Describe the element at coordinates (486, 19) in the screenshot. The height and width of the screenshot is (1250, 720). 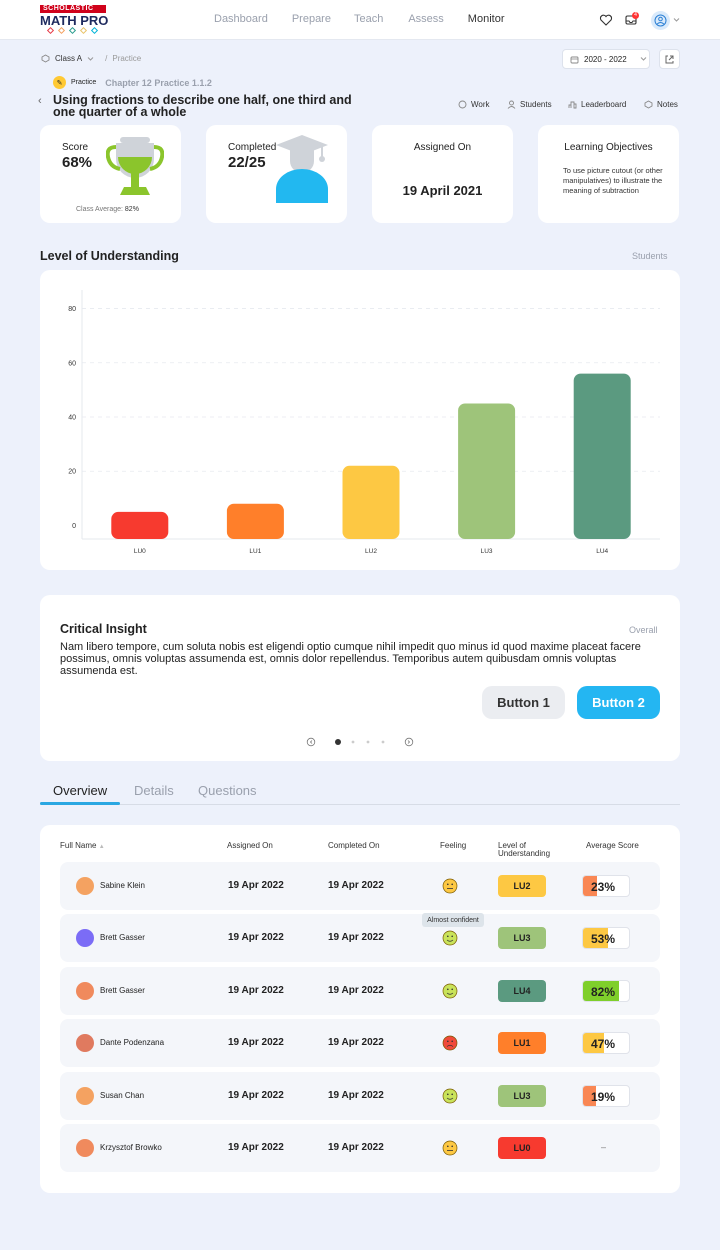
I see `nav-monitor: Monitor` at that location.